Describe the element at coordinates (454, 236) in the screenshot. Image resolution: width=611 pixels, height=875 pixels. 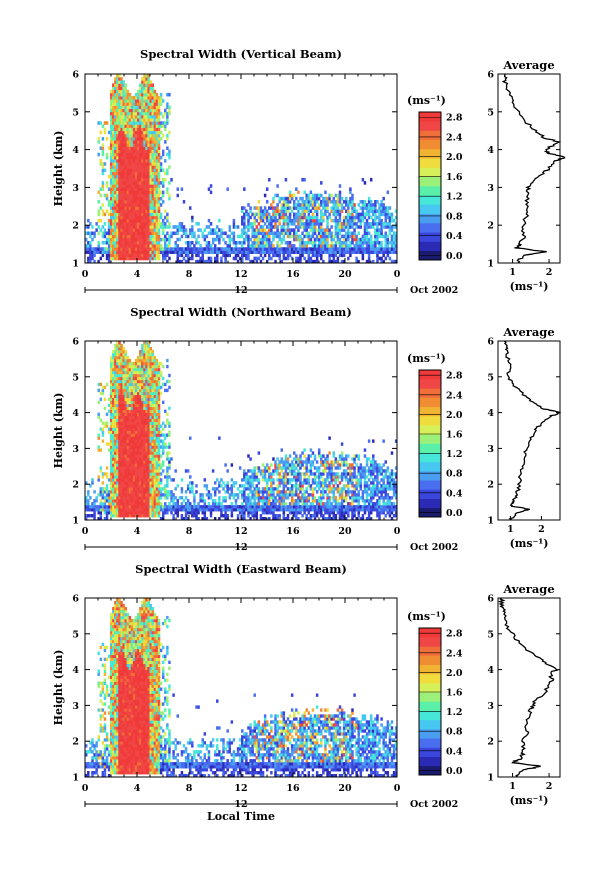
I see `colorbar-tick-label: 0.4` at that location.